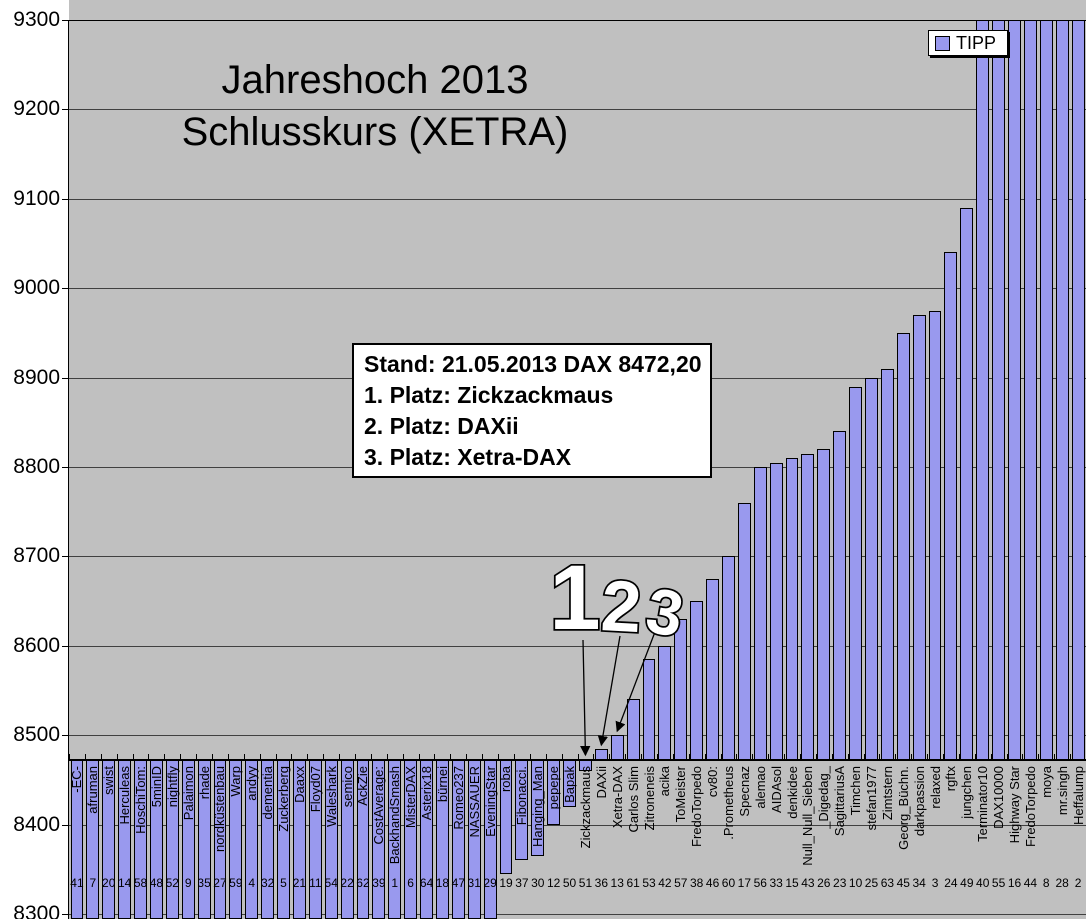 This screenshot has width=1086, height=919. Describe the element at coordinates (840, 883) in the screenshot. I see `participant-number: 23` at that location.